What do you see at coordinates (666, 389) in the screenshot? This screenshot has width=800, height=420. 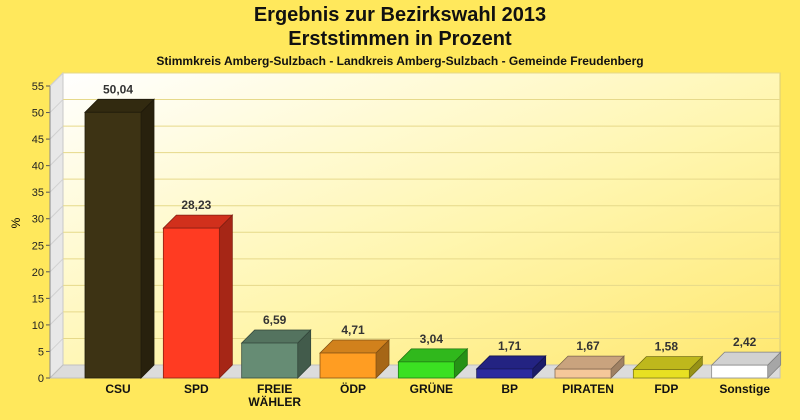 I see `x-tick-label: FDP` at bounding box center [666, 389].